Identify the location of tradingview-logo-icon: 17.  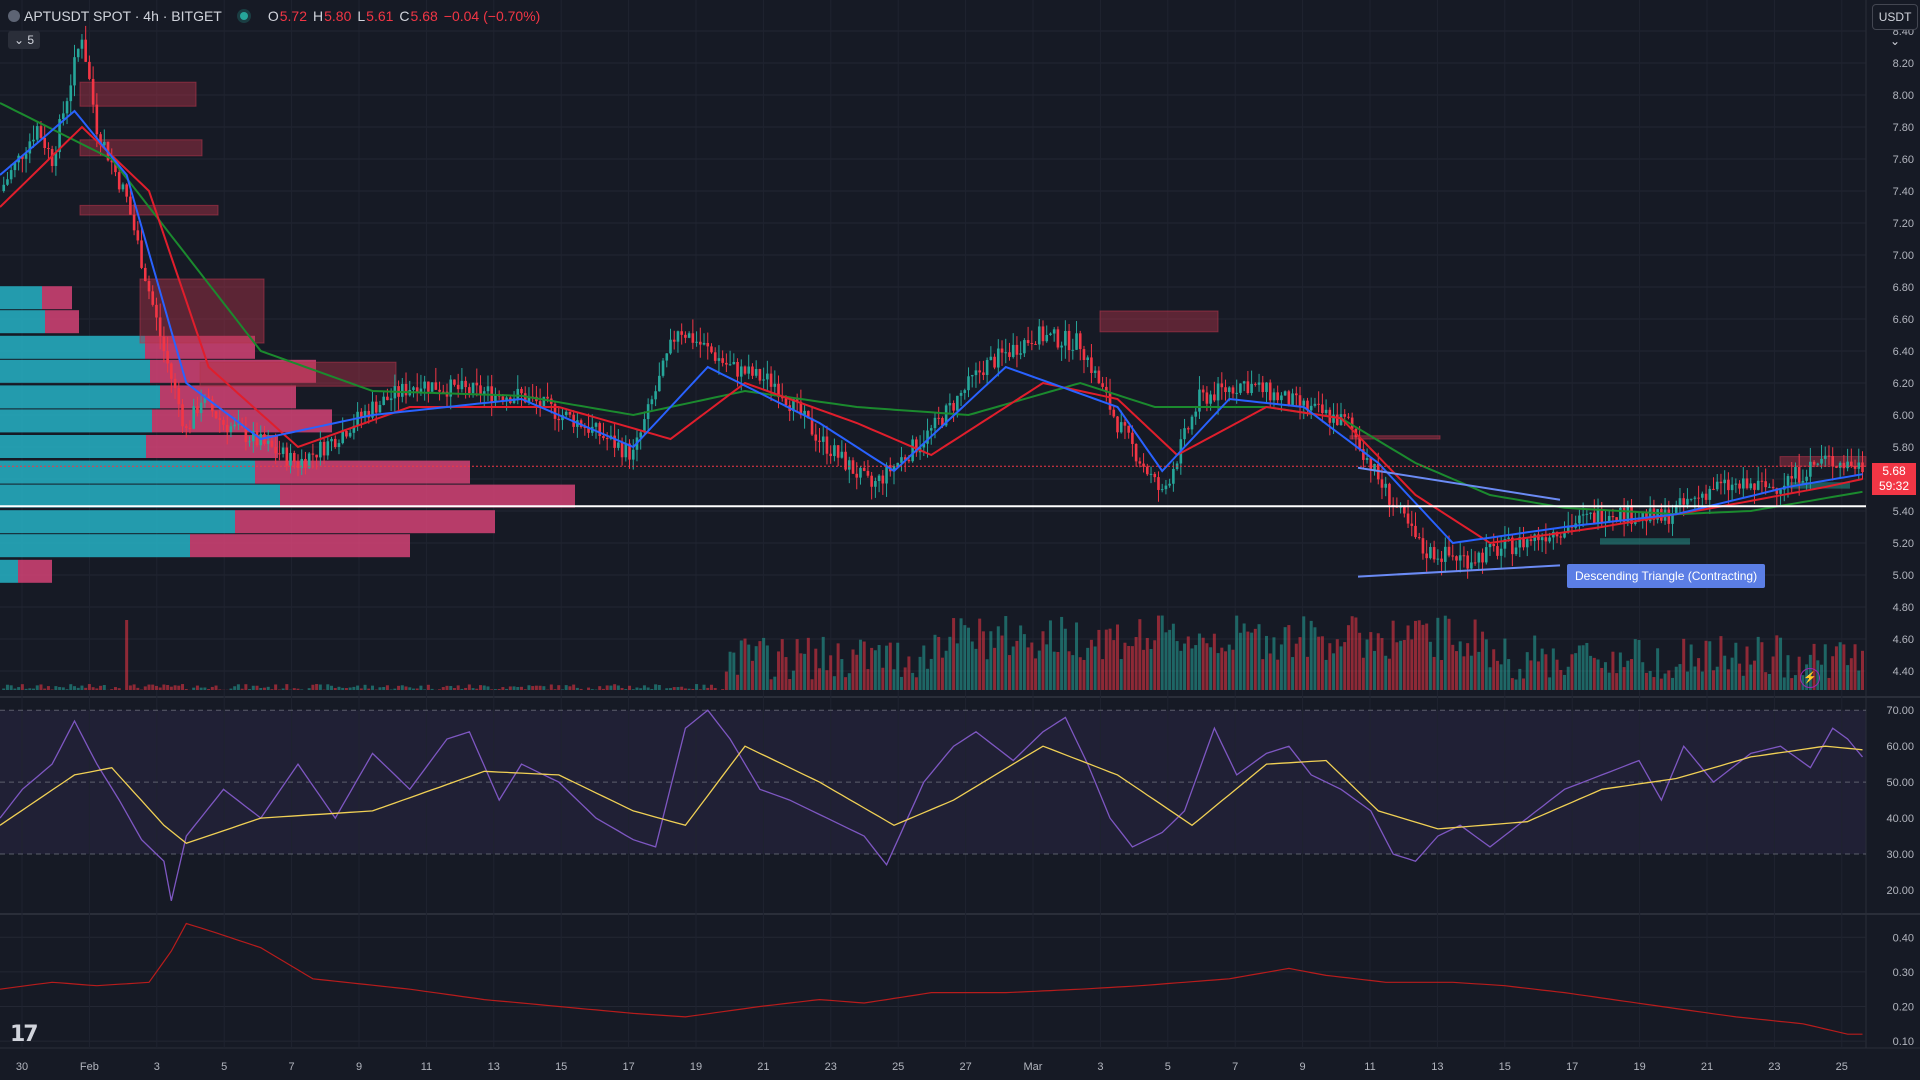
(24, 1034).